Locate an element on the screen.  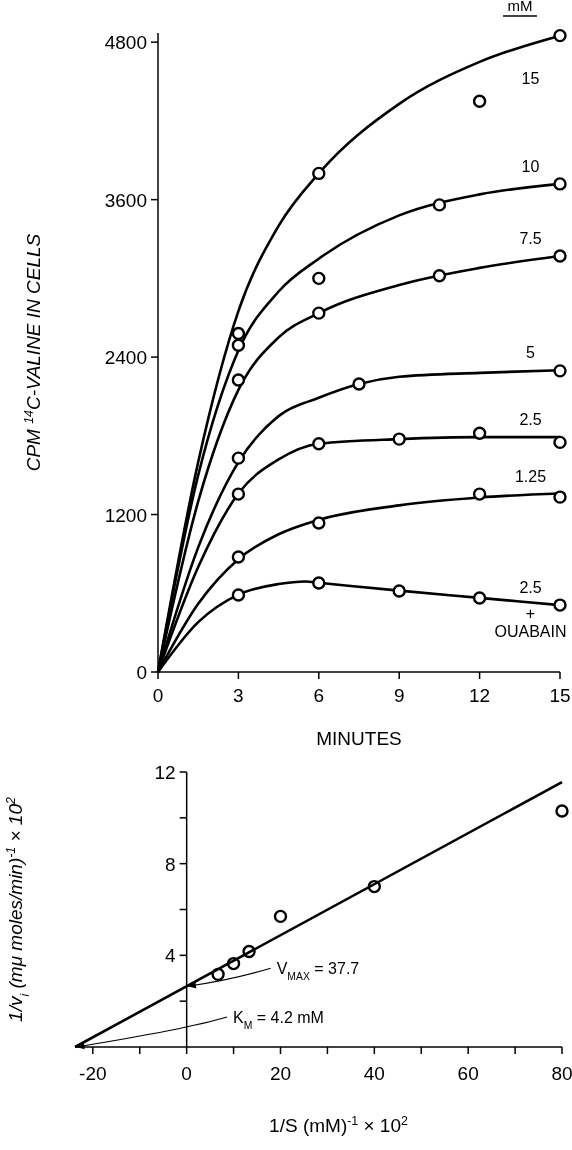
series-label: 2.5 is located at coordinates (530, 420).